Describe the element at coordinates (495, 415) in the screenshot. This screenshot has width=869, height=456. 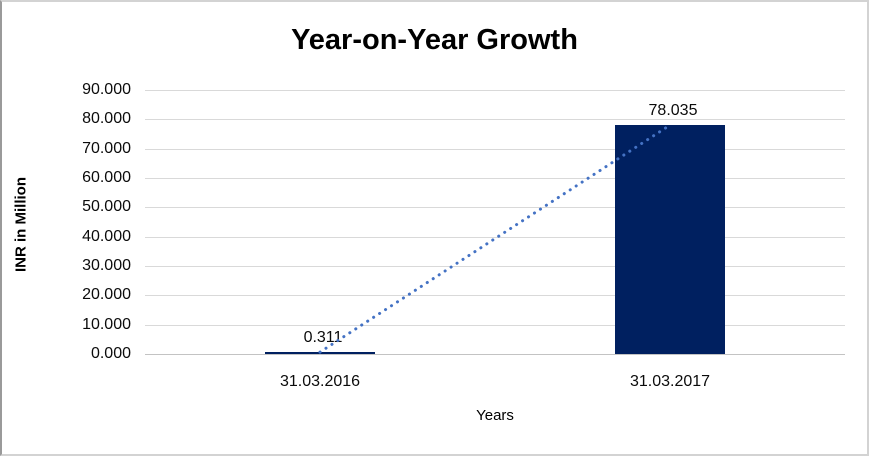
I see `x-axis-title: Years` at that location.